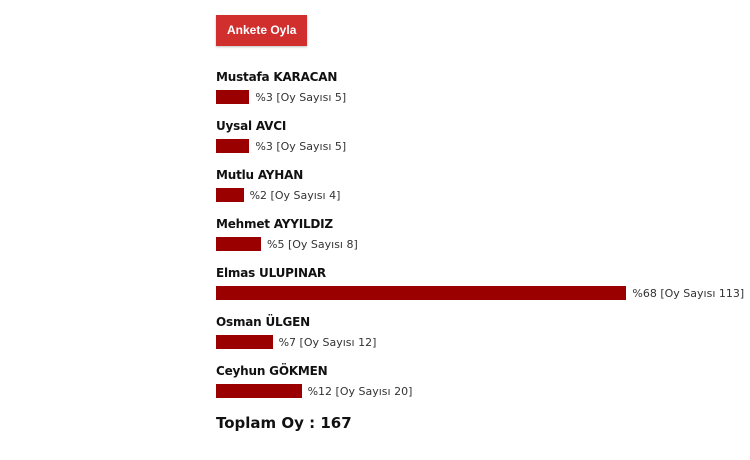 The width and height of the screenshot is (750, 460). I want to click on percent-value: 68, so click(649, 293).